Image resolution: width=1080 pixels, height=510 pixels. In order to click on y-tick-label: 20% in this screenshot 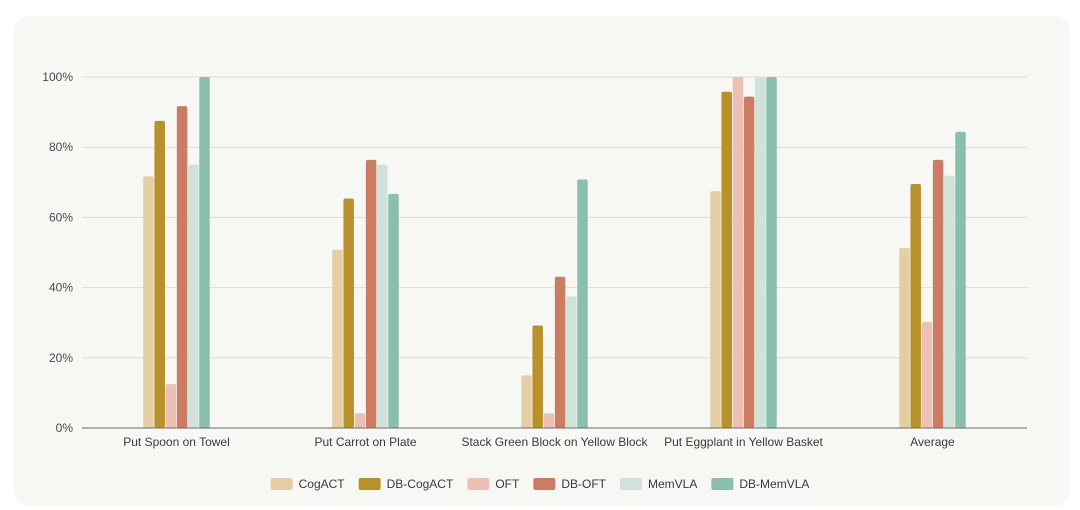, I will do `click(61, 358)`.